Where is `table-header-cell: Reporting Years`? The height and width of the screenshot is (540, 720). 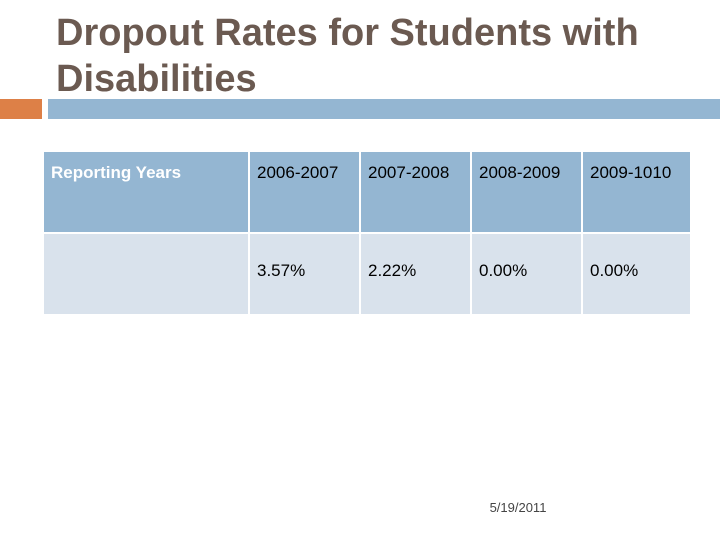 table-header-cell: Reporting Years is located at coordinates (146, 192).